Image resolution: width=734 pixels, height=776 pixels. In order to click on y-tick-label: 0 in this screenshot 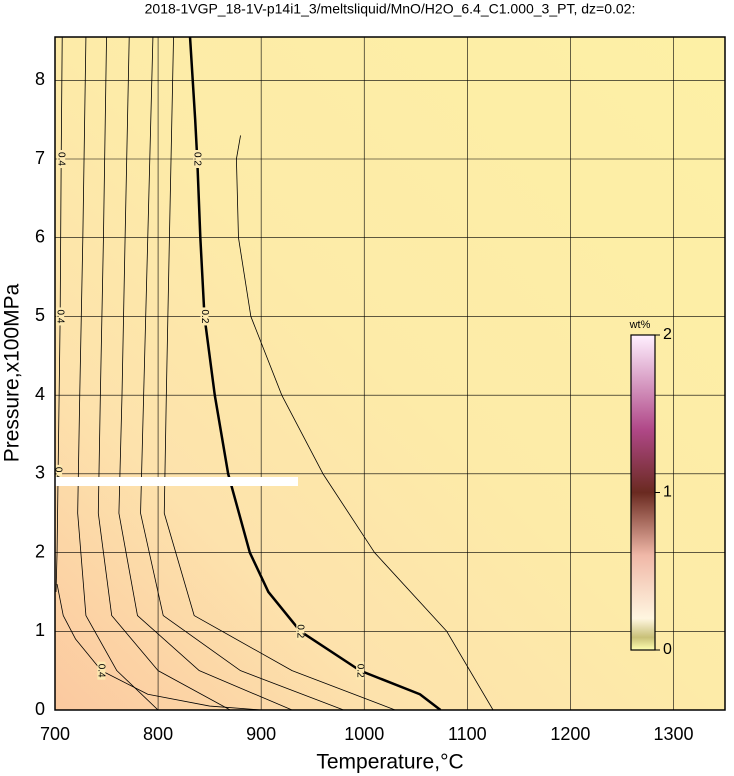, I will do `click(40, 709)`.